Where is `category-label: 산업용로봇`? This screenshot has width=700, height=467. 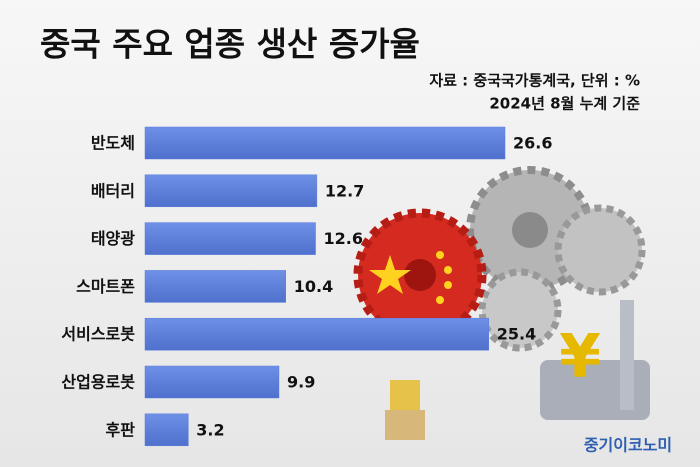 category-label: 산업용로봇 is located at coordinates (98, 382).